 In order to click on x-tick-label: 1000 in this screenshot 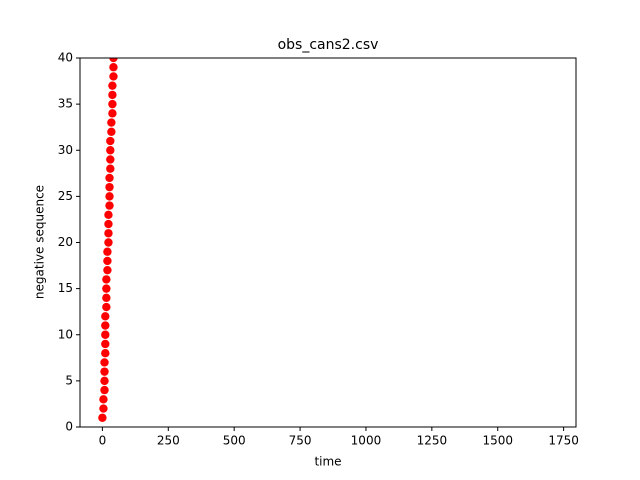, I will do `click(366, 441)`.